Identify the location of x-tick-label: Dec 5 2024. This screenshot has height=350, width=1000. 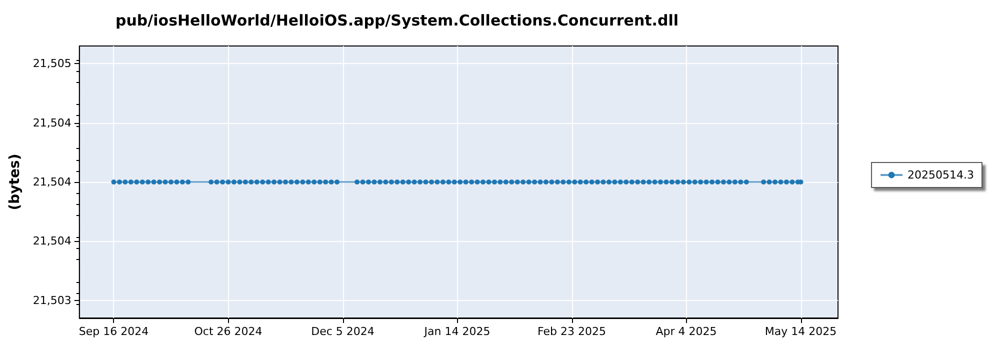
(342, 331).